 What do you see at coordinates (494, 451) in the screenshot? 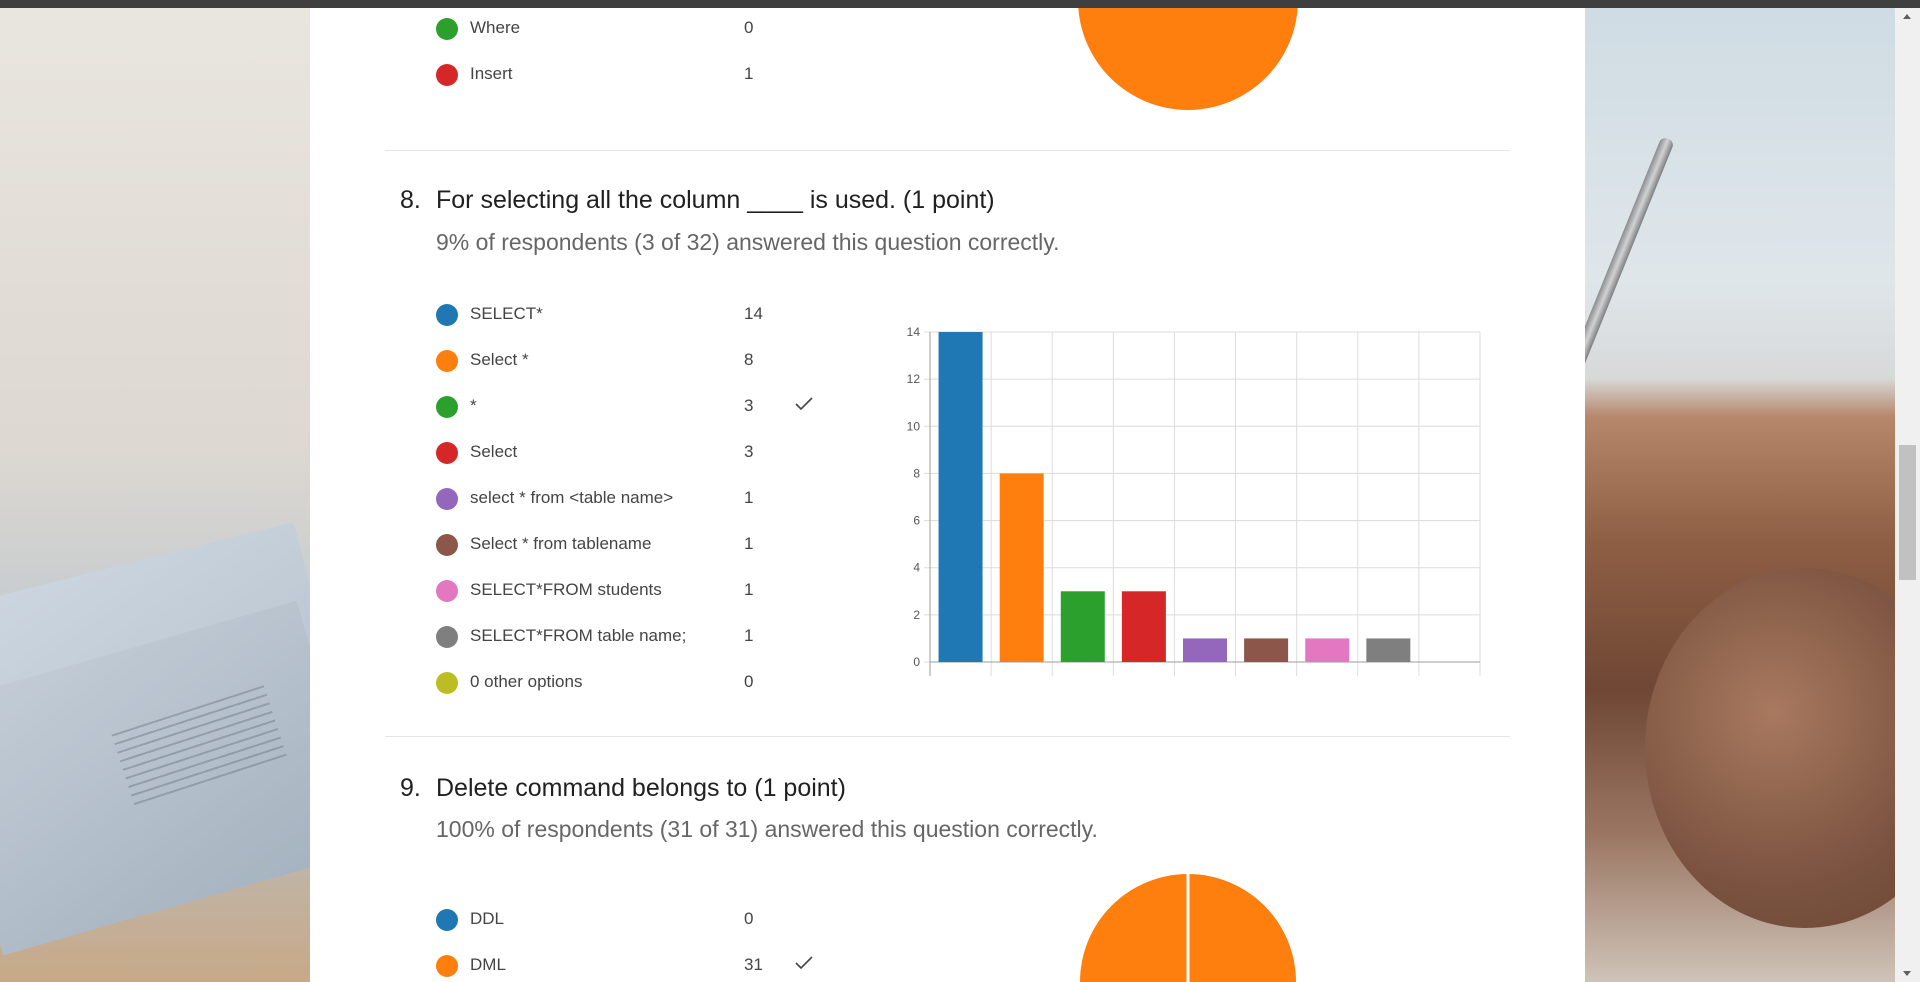
I see `option-label: Select` at bounding box center [494, 451].